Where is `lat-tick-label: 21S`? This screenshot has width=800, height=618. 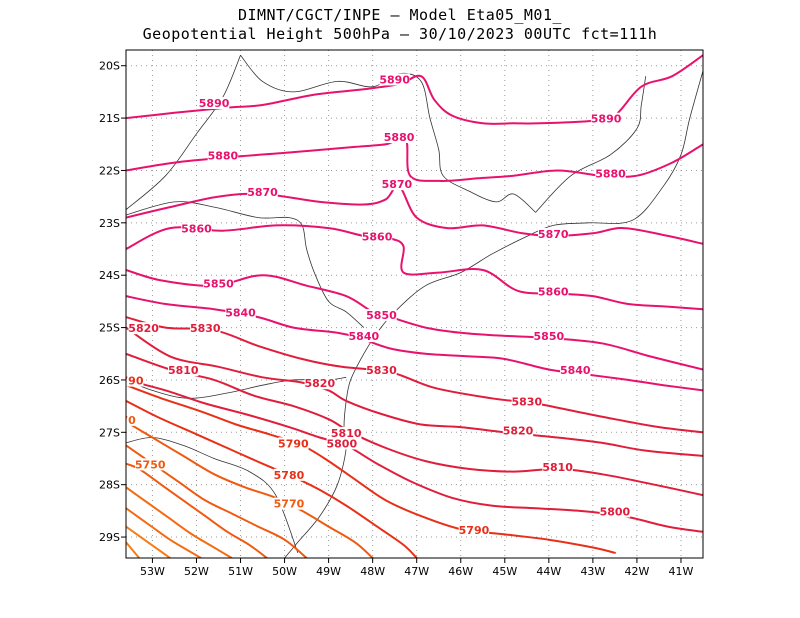
lat-tick-label: 21S is located at coordinates (109, 118).